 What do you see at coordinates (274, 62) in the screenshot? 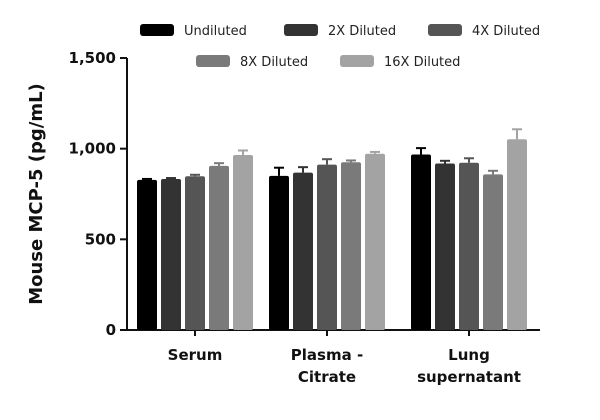
I see `legend-label: 8X Diluted` at bounding box center [274, 62].